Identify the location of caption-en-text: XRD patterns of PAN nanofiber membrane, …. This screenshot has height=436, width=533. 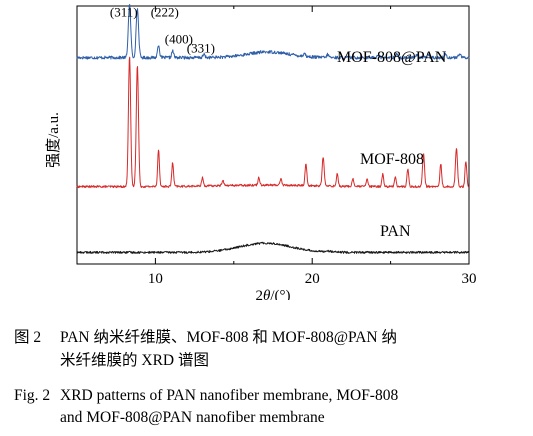
(229, 395).